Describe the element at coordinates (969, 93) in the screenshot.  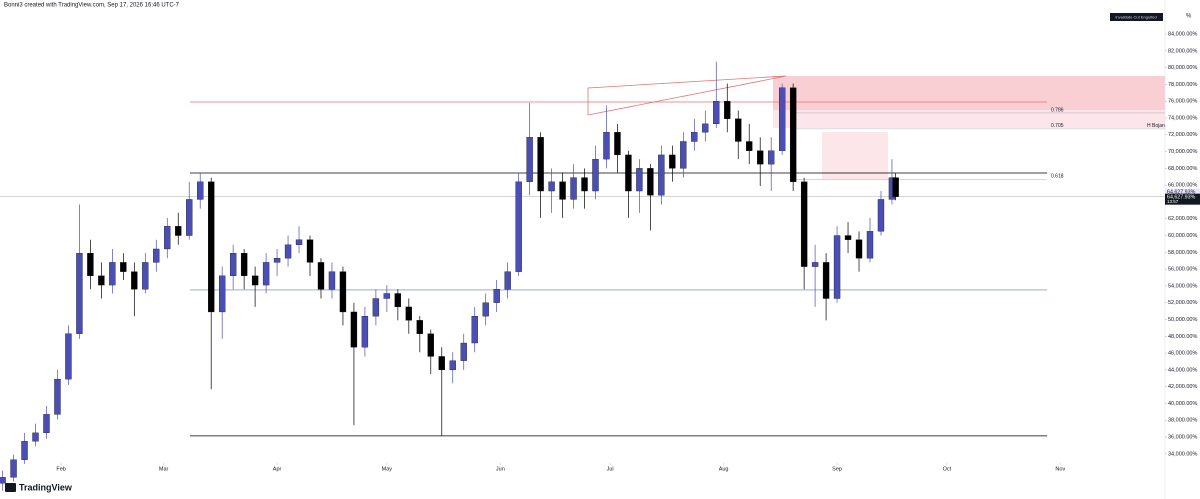
I see `supply-zone` at that location.